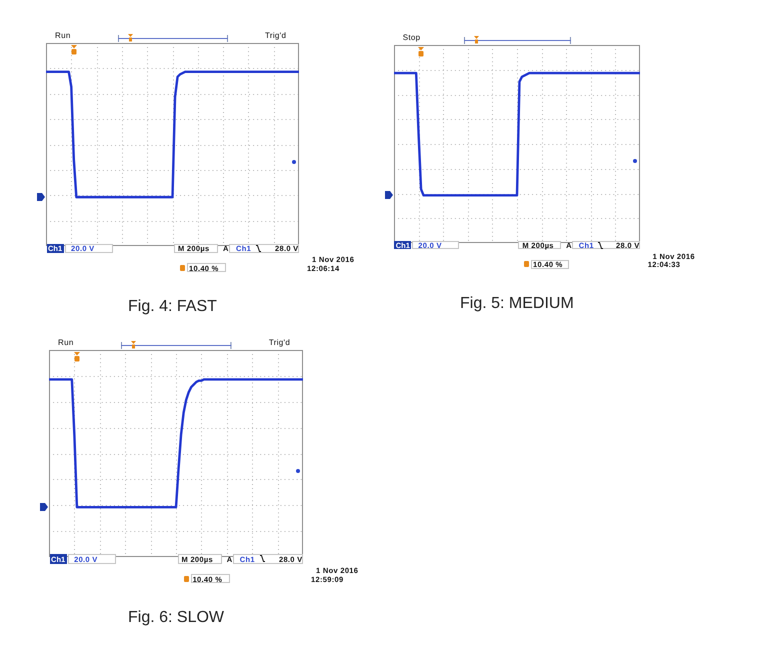  Describe the element at coordinates (176, 617) in the screenshot. I see `text: Fig. 6: SLOW` at that location.